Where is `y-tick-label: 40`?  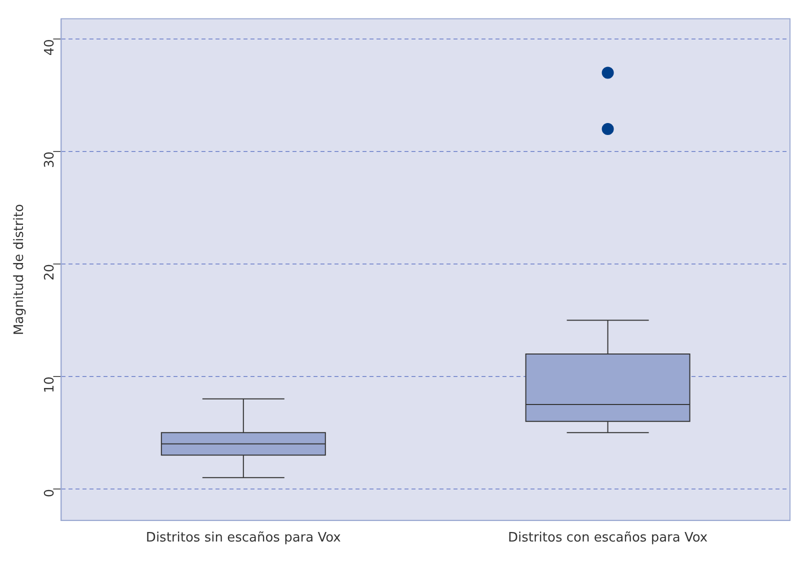
y-tick-label: 40 is located at coordinates (50, 47).